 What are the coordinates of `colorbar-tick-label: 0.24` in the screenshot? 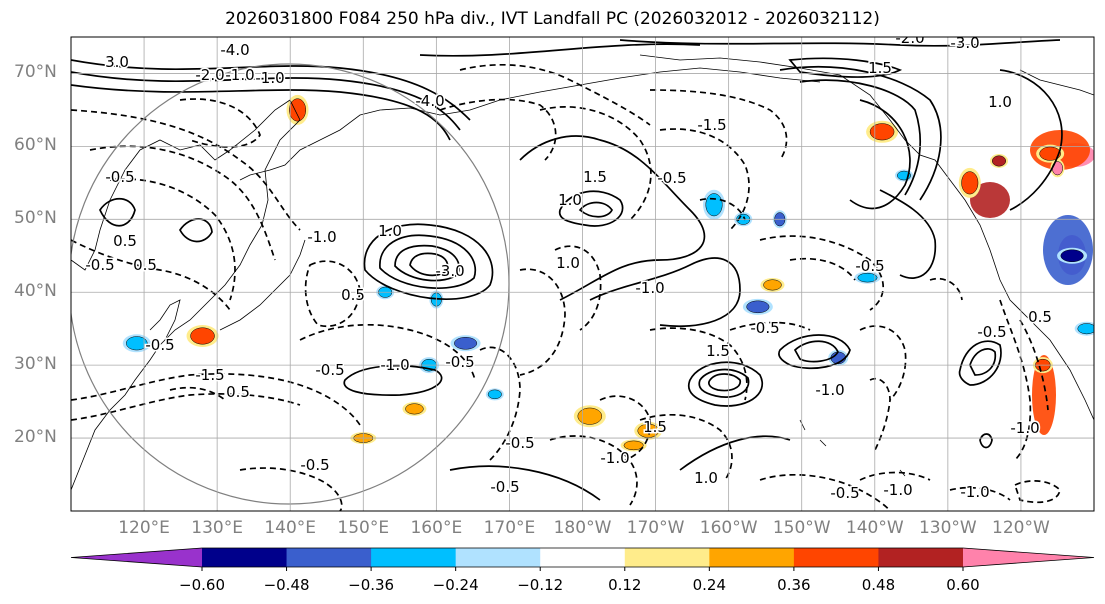 It's located at (709, 585).